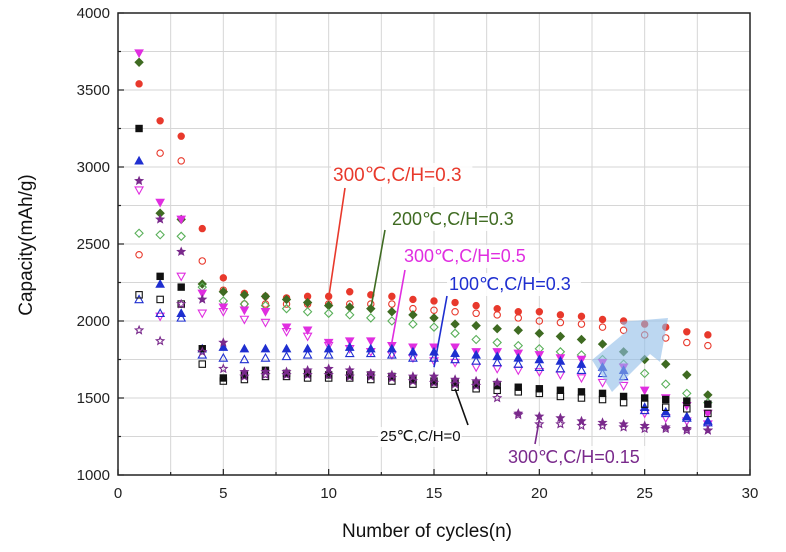 This screenshot has height=552, width=786. I want to click on y-tick-label: 2000, so click(93, 321).